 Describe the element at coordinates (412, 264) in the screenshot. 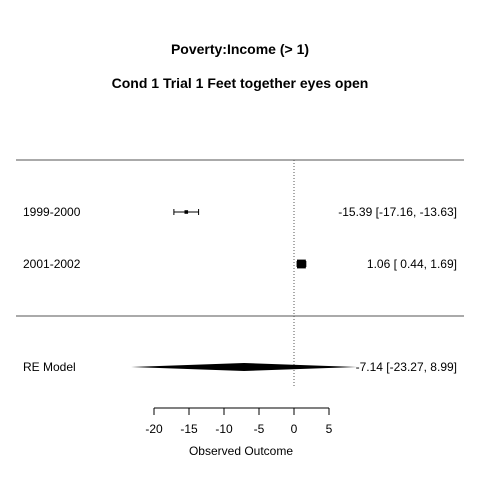

I see `ci-text: 1.06 [ 0.44, 1.69]` at that location.